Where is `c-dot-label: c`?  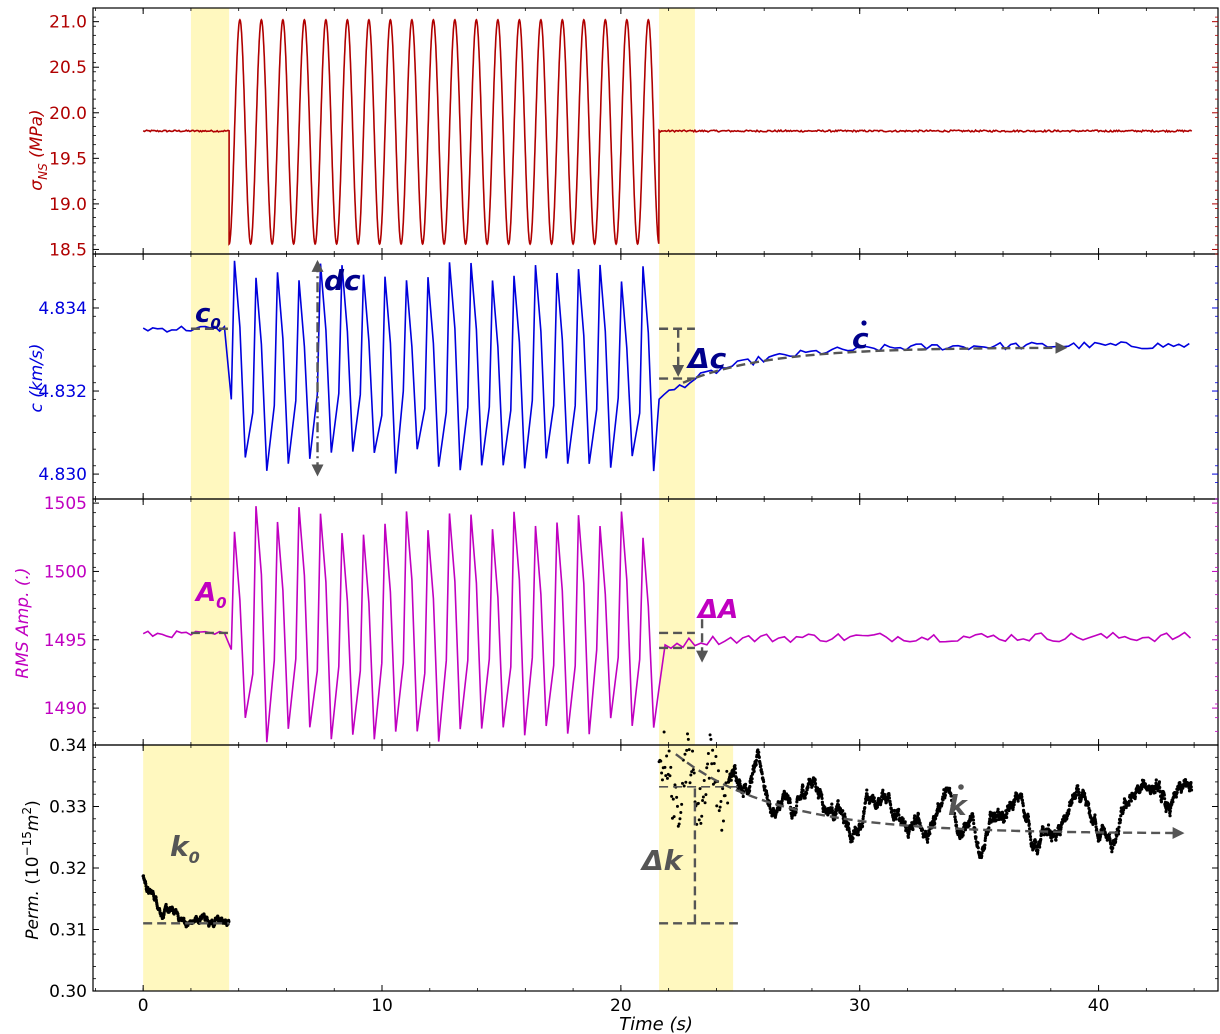 c-dot-label: c is located at coordinates (860, 338).